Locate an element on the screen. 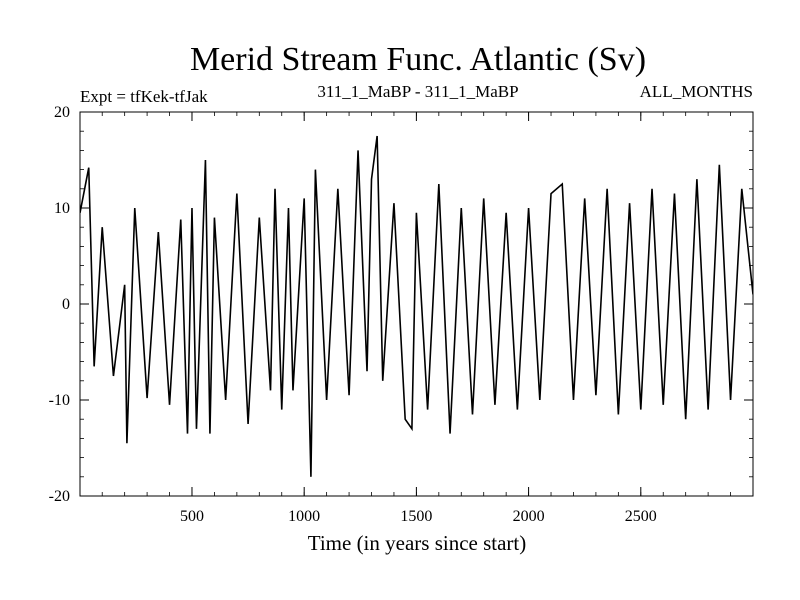 The image size is (800, 600). chart-subtitle-center: 311_1_MaBP - 311_1_MaBP is located at coordinates (417, 91).